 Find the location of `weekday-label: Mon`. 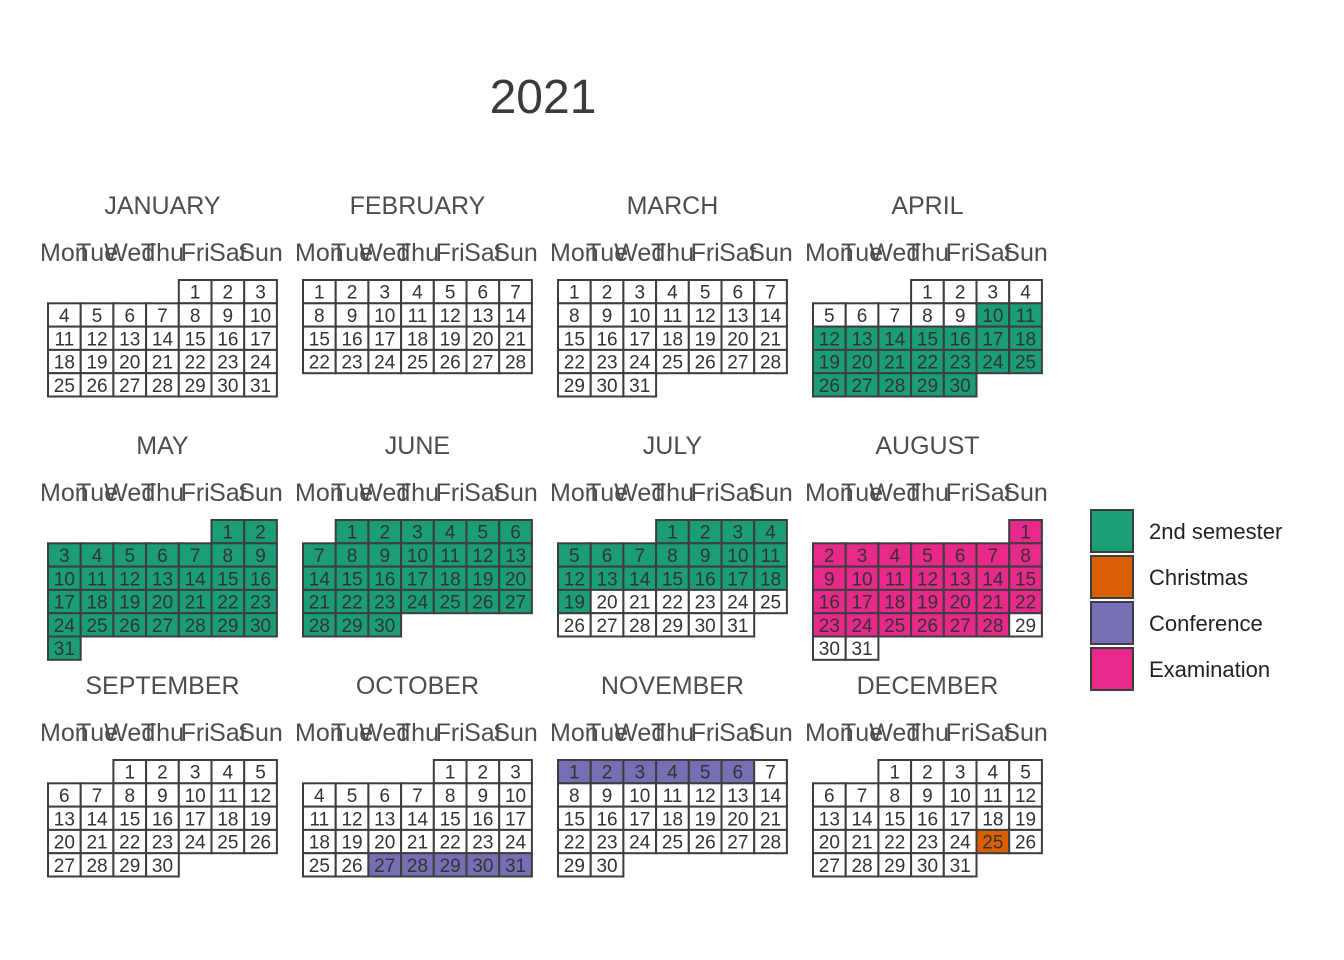

weekday-label: Mon is located at coordinates (829, 493).